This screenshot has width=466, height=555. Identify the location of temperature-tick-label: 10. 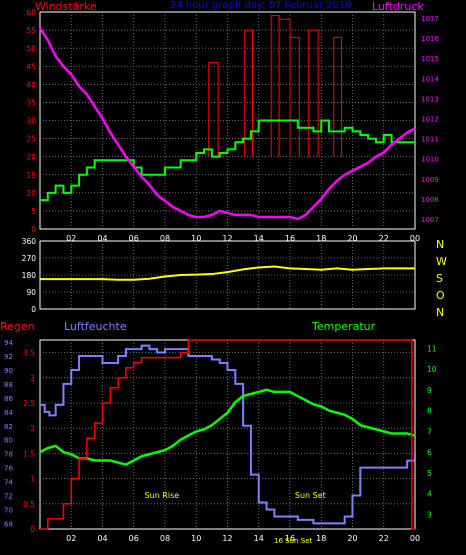
(432, 369).